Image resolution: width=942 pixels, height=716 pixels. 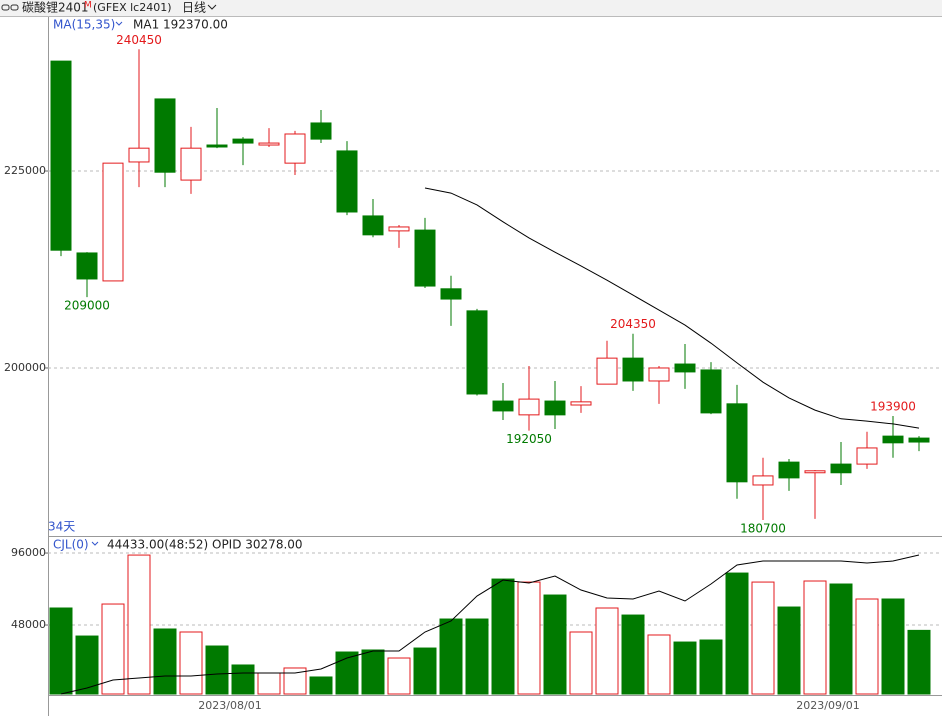 What do you see at coordinates (633, 324) in the screenshot?
I see `extreme-label: 204350` at bounding box center [633, 324].